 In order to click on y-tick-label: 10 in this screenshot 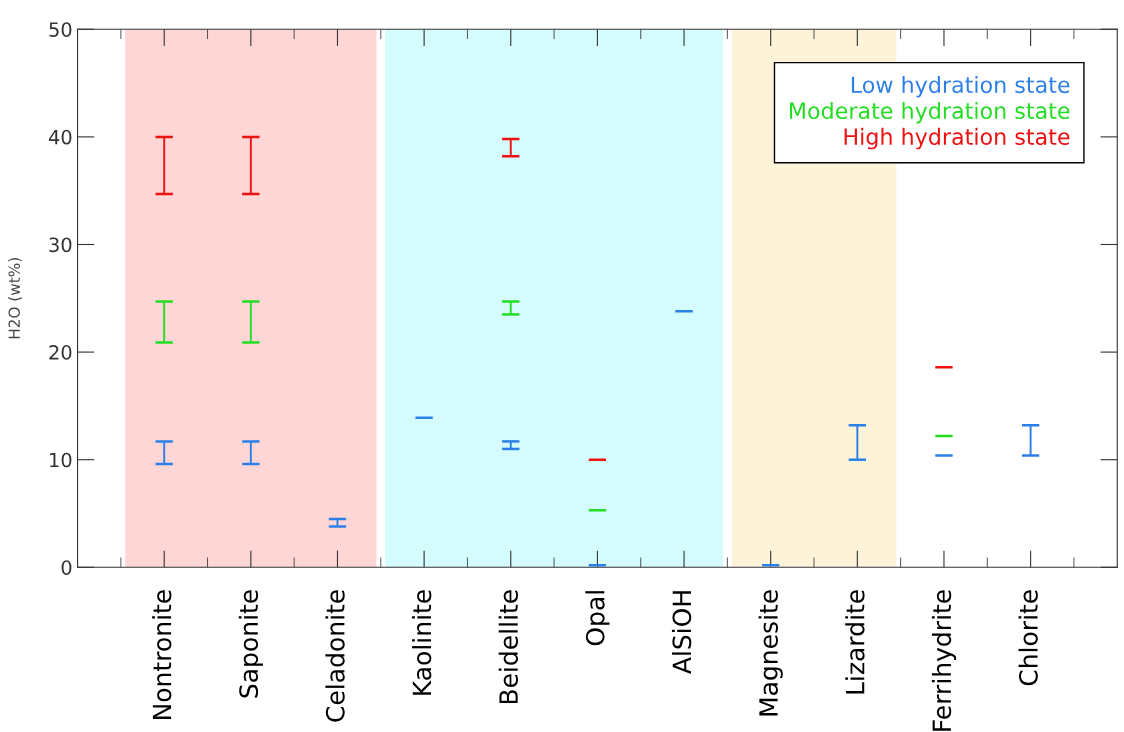, I will do `click(61, 460)`.